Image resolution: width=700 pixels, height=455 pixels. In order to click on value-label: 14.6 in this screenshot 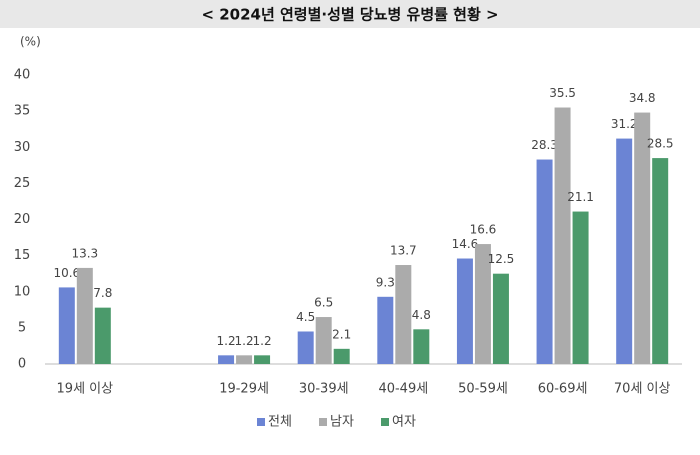, I will do `click(465, 244)`.